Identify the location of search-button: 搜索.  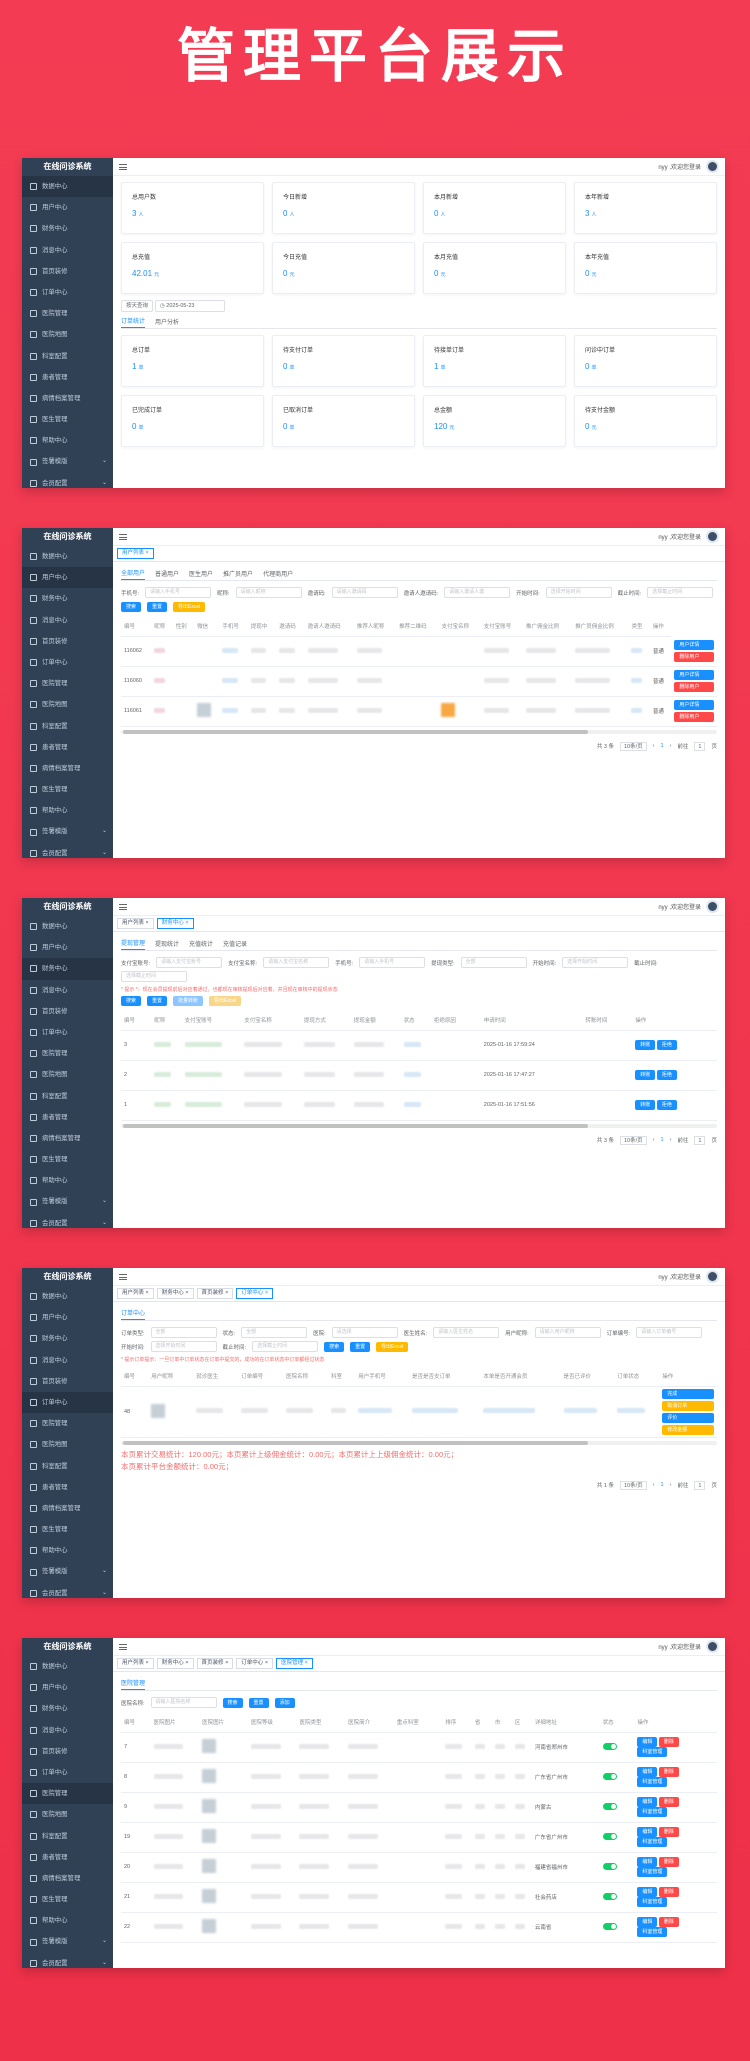
(131, 1001).